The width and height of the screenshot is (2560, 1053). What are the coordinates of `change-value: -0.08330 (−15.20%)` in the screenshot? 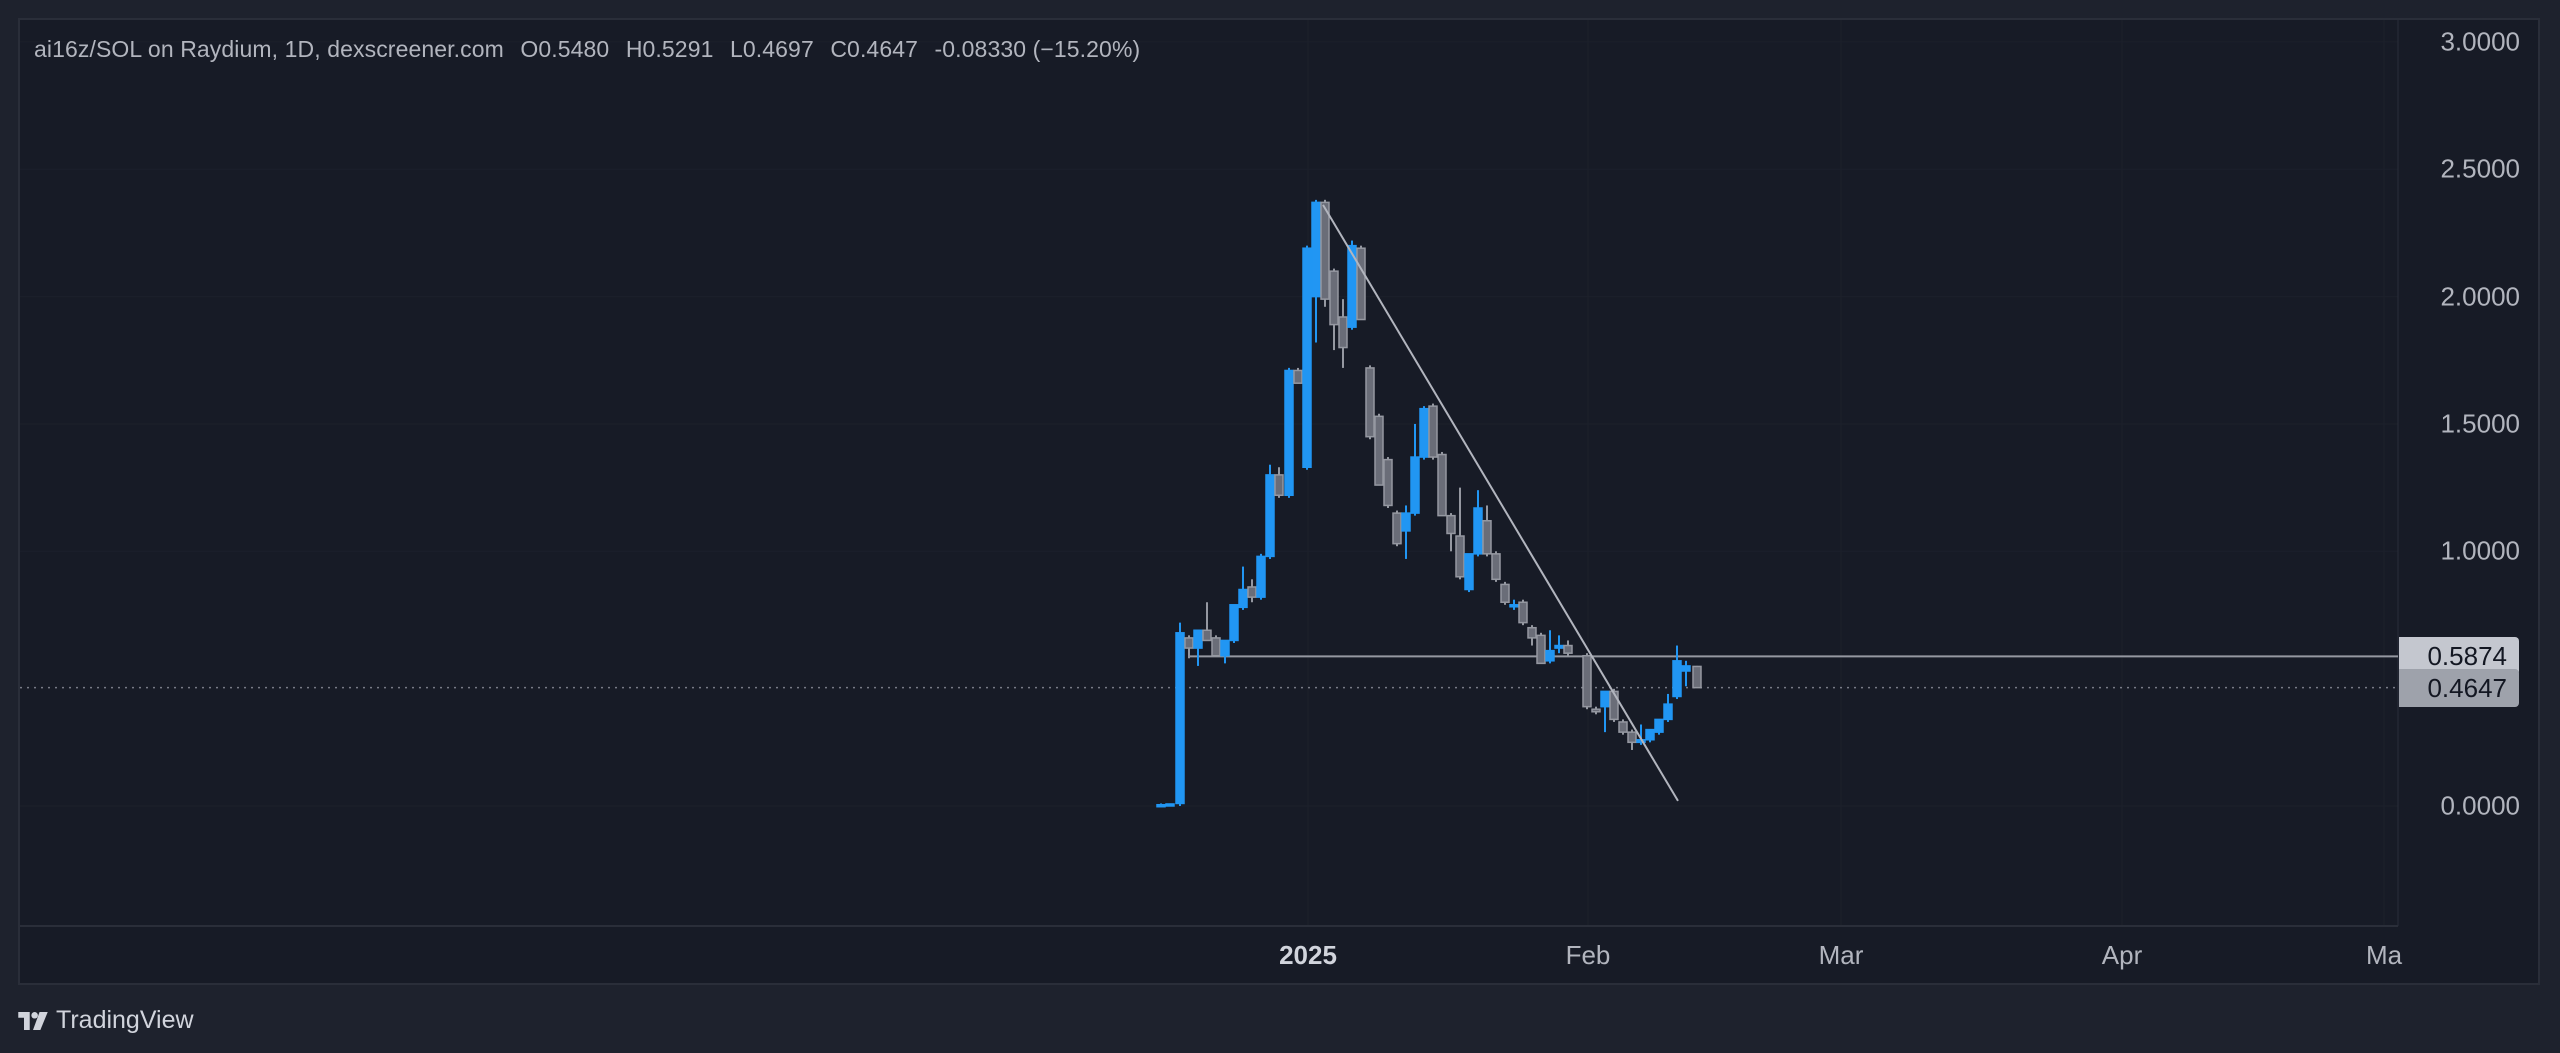 It's located at (1037, 49).